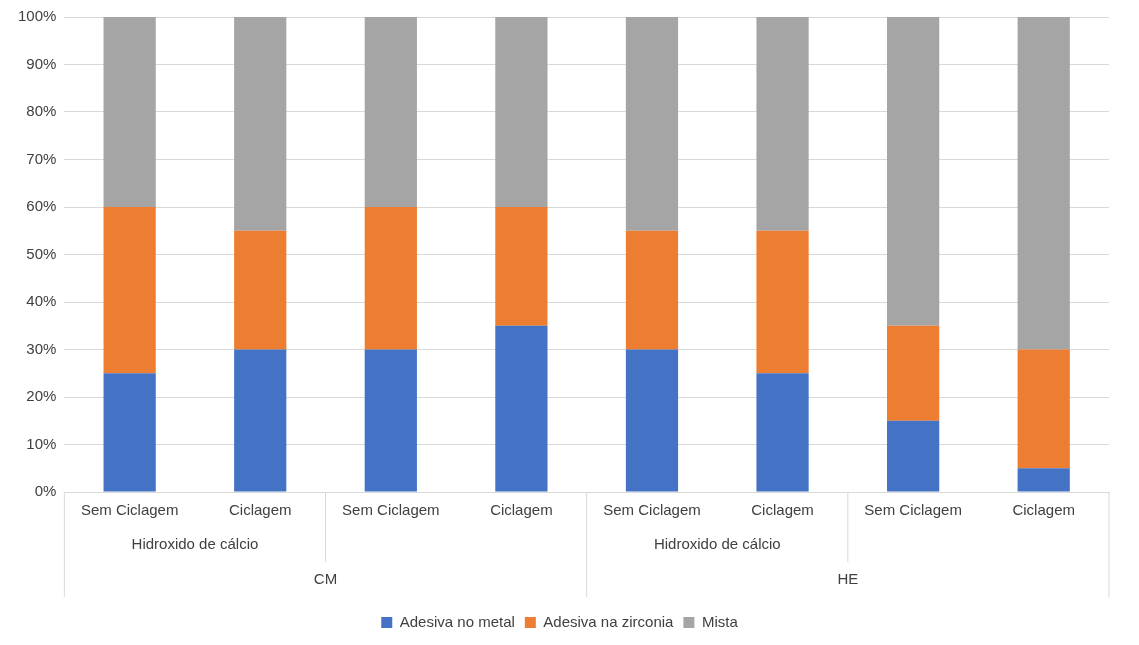 Image resolution: width=1139 pixels, height=645 pixels. Describe the element at coordinates (41, 443) in the screenshot. I see `y-tick-label: 10%` at that location.